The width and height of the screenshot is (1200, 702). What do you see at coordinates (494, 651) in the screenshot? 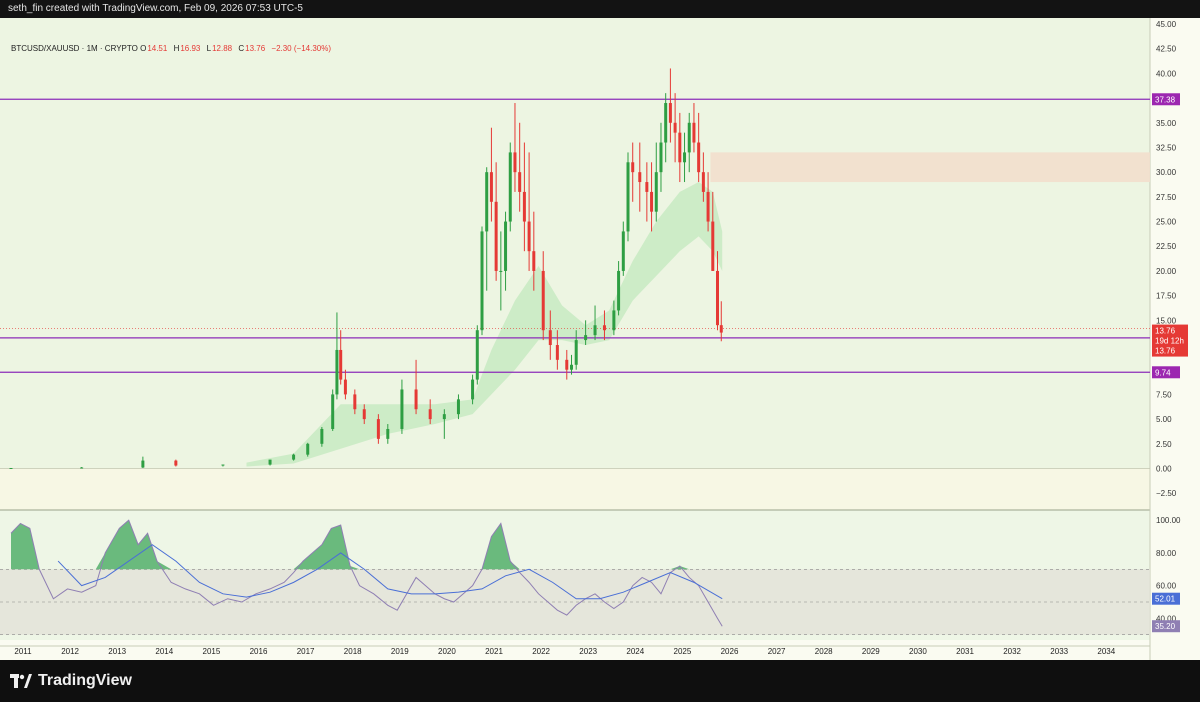
I see `time-tick: 2021` at bounding box center [494, 651].